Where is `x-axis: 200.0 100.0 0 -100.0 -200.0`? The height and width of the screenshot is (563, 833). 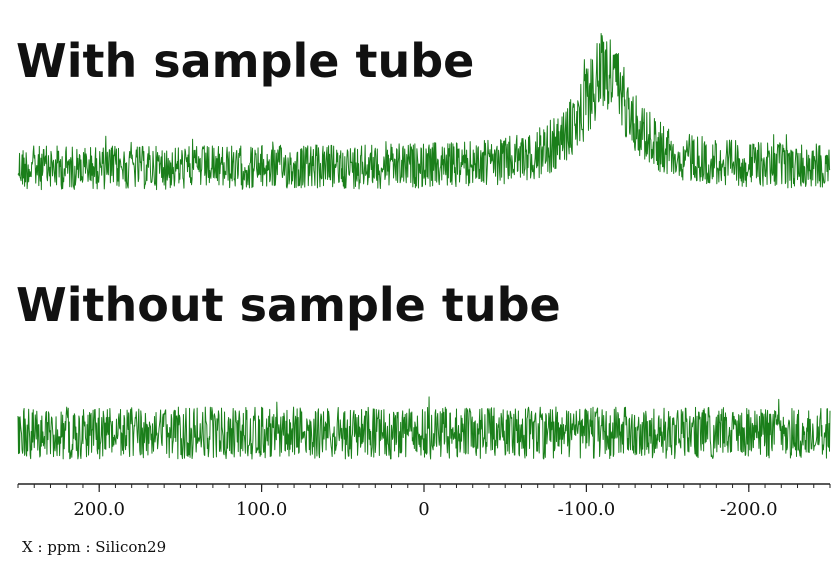 x-axis: 200.0 100.0 0 -100.0 -200.0 is located at coordinates (424, 501).